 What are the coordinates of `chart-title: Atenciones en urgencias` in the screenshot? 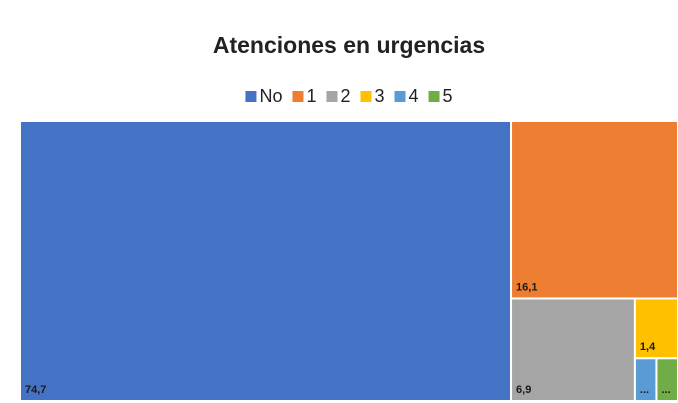 It's located at (349, 45).